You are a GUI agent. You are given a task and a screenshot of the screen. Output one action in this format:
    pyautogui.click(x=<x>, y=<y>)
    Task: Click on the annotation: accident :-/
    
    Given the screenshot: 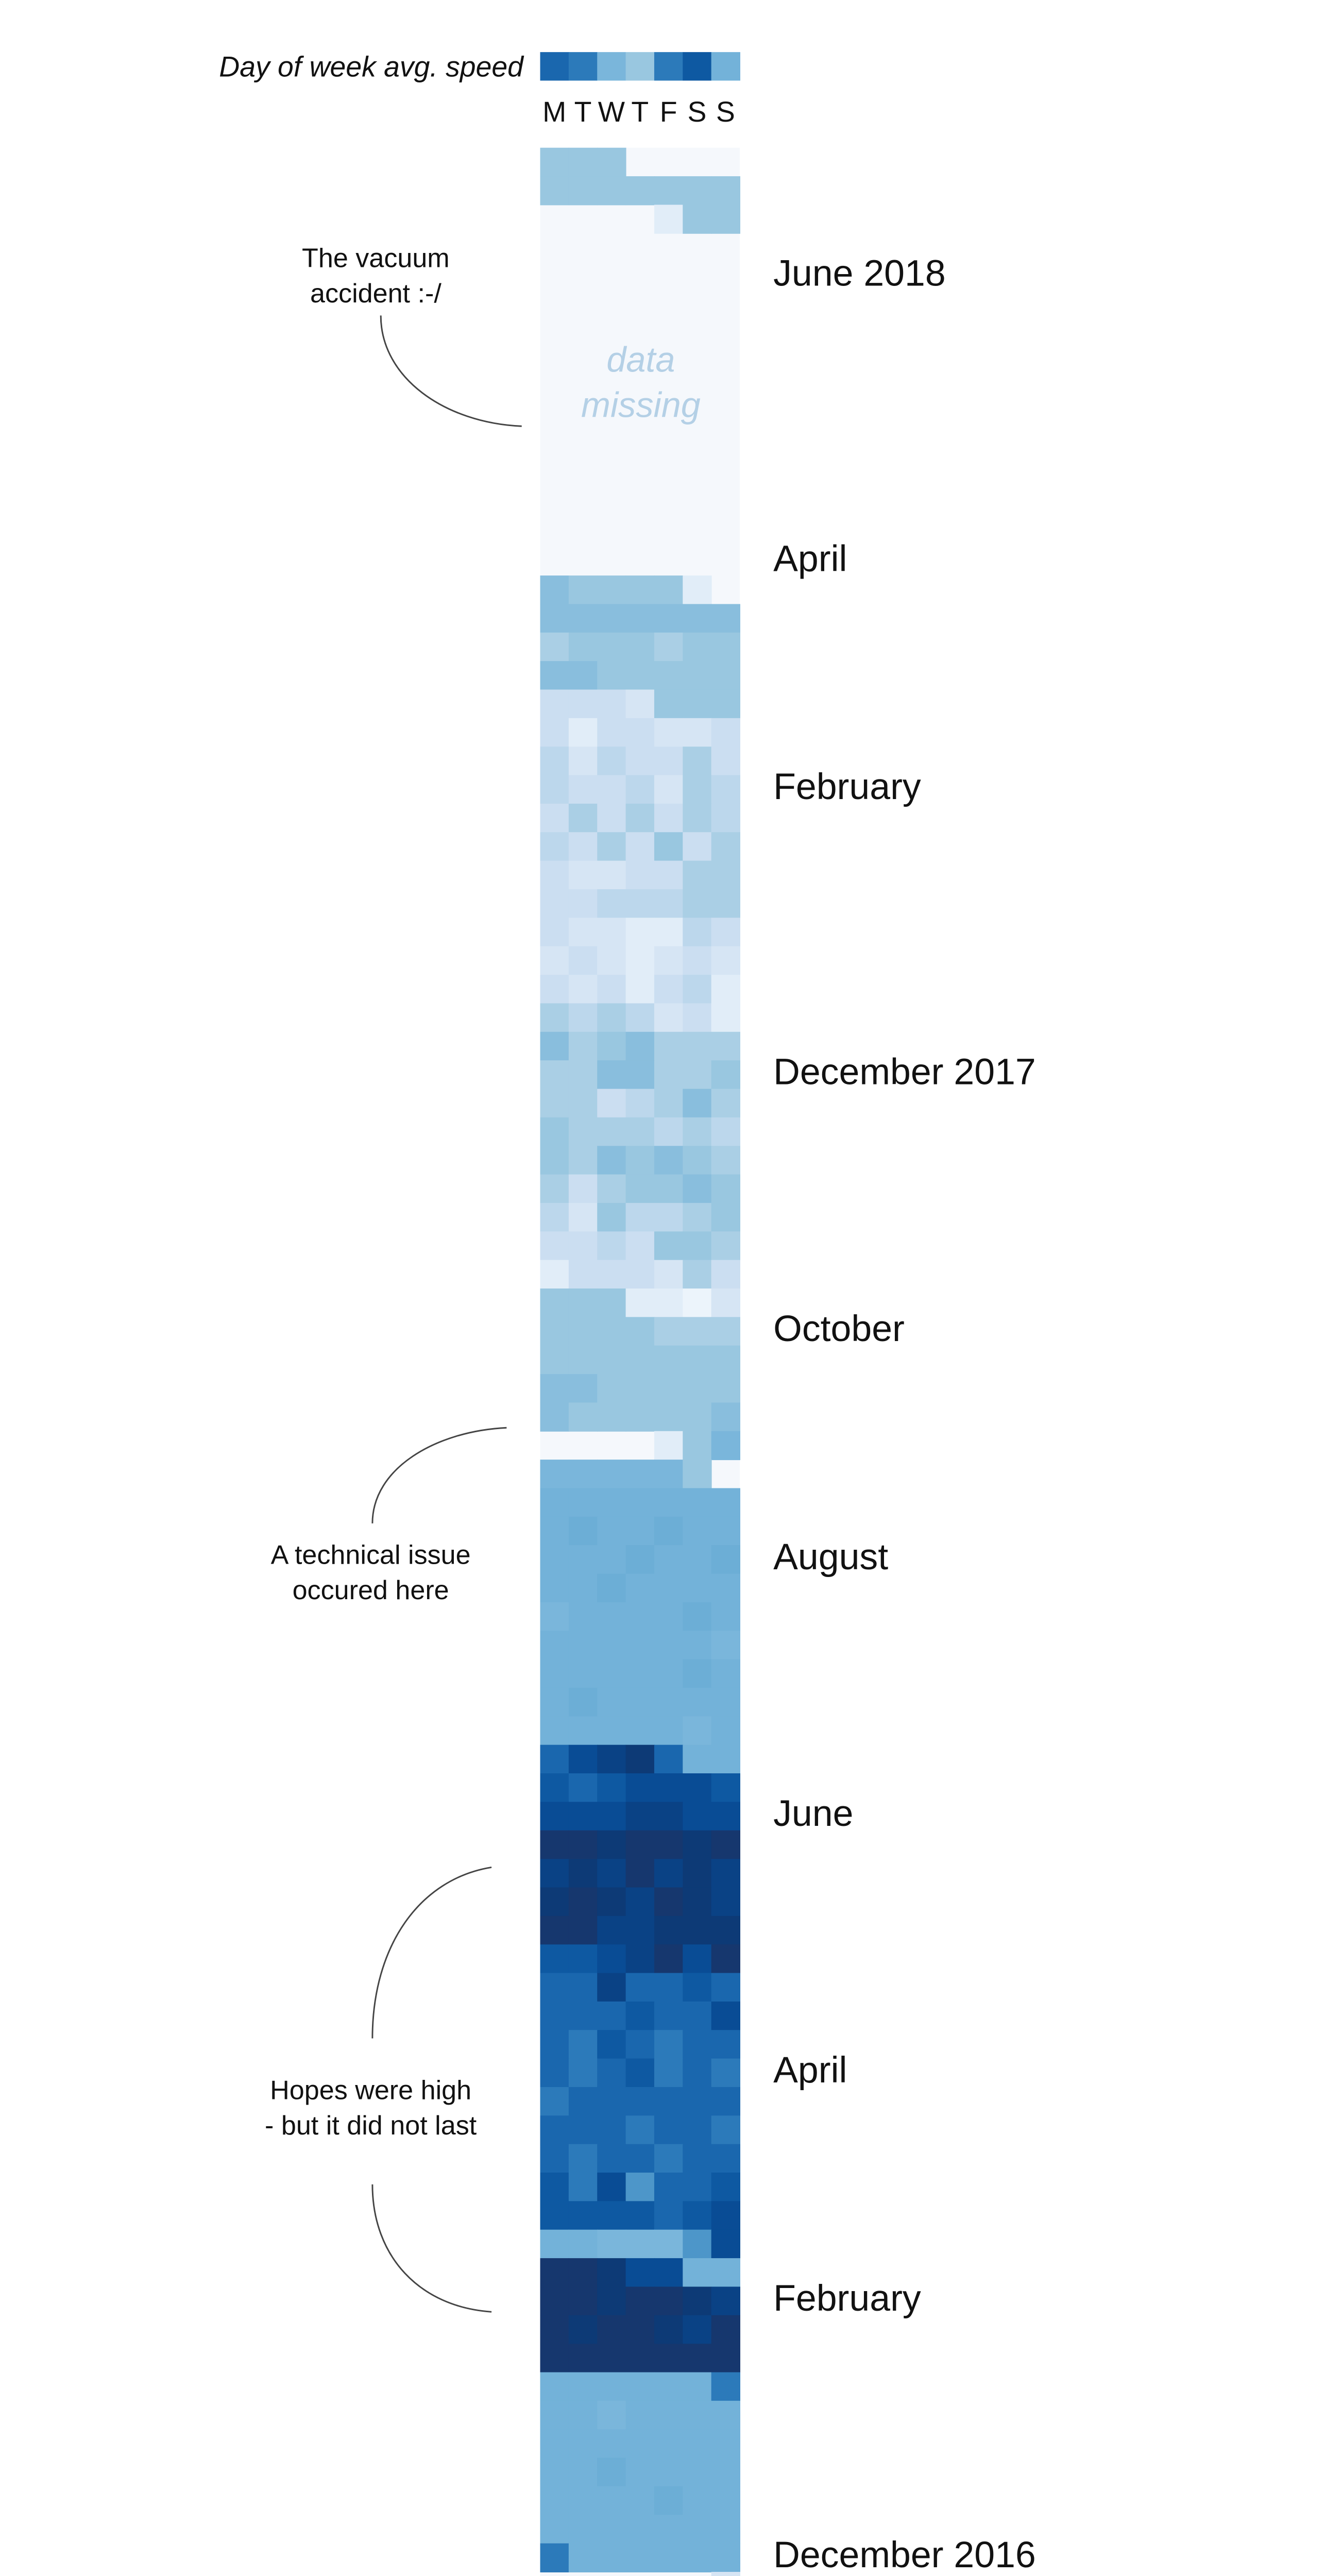 What is the action you would take?
    pyautogui.click(x=375, y=294)
    